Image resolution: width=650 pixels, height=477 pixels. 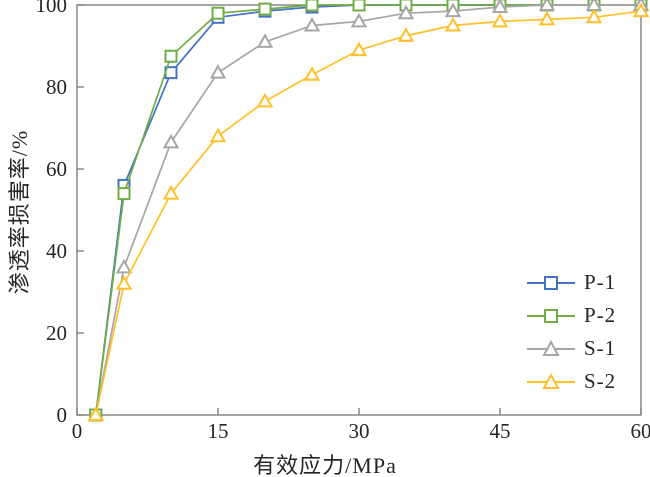 I want to click on chart-legend: P-1 P-2 S-1 S-2, so click(x=571, y=332).